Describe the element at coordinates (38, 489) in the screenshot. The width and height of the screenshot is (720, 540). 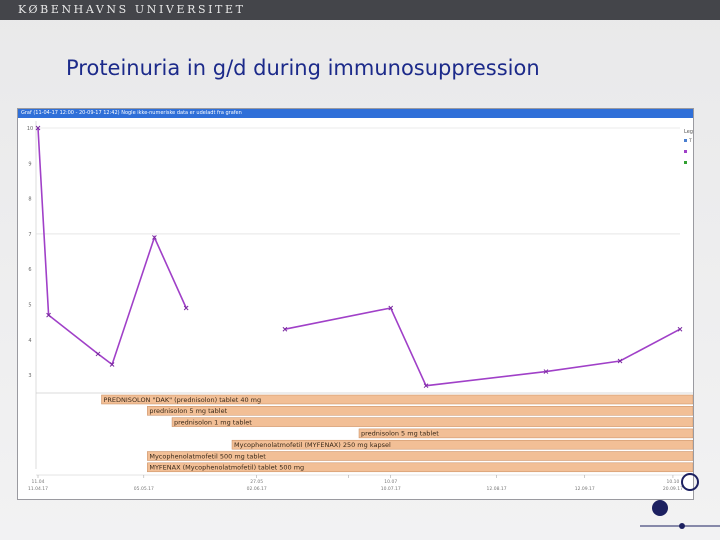
I see `x-tick-date: 11.04.17` at that location.